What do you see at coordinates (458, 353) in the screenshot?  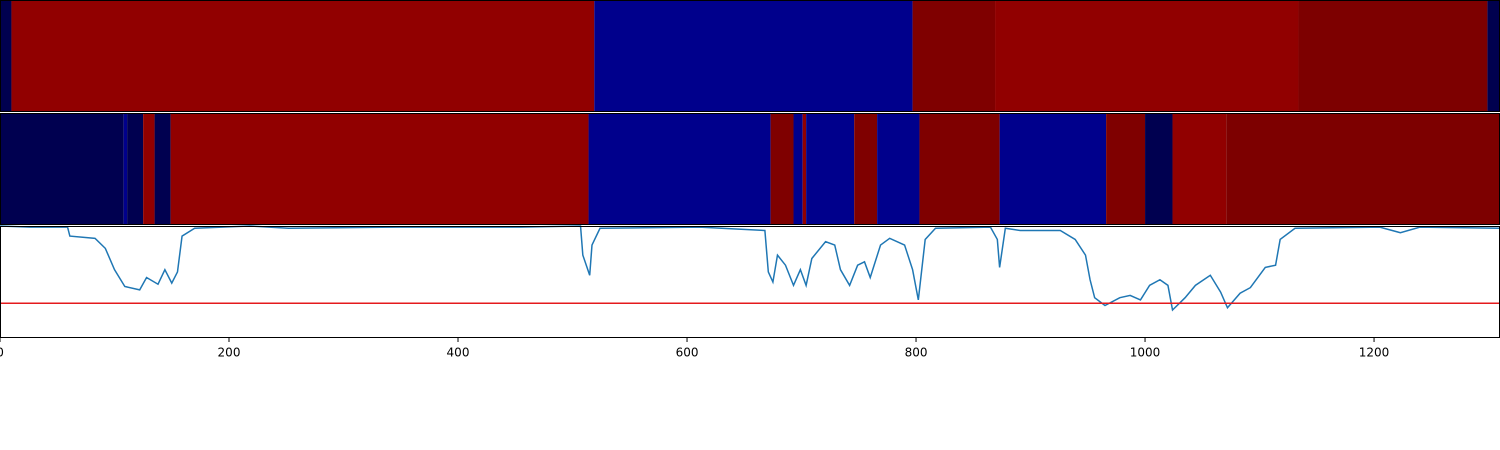 I see `x-tick-label: 400` at bounding box center [458, 353].